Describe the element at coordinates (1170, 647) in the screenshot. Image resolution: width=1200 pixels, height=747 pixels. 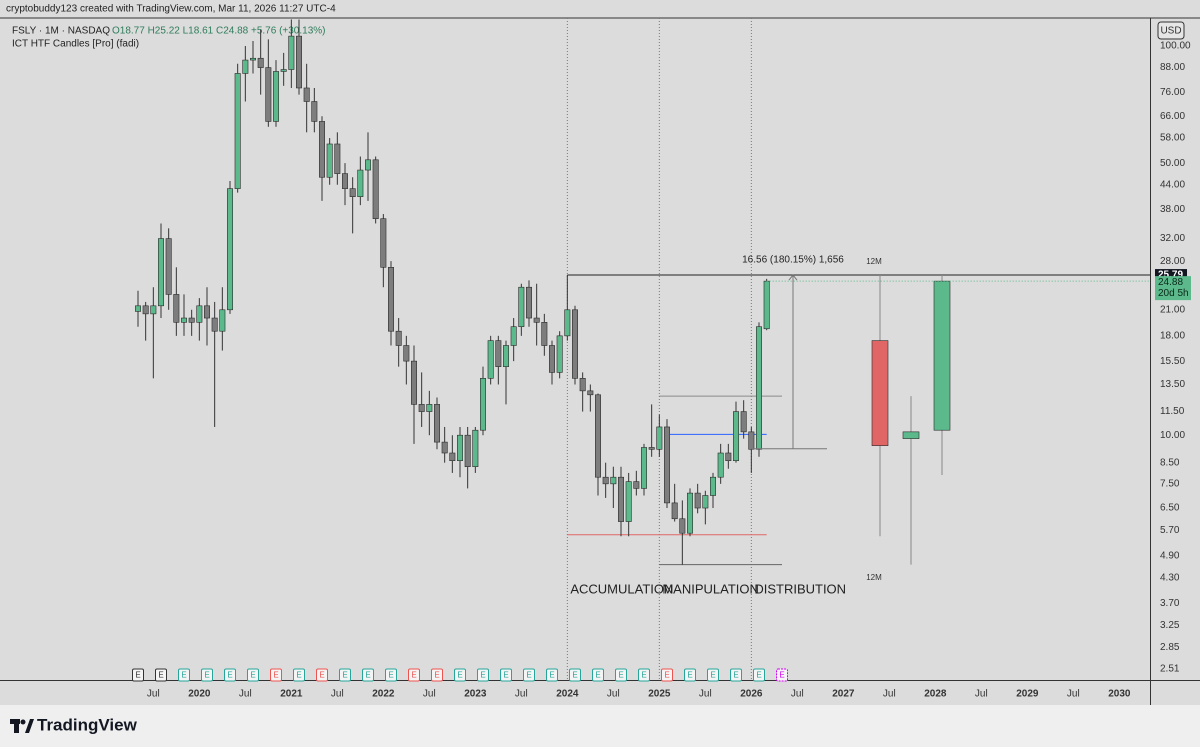
I see `y-tick-label: 2.85` at that location.